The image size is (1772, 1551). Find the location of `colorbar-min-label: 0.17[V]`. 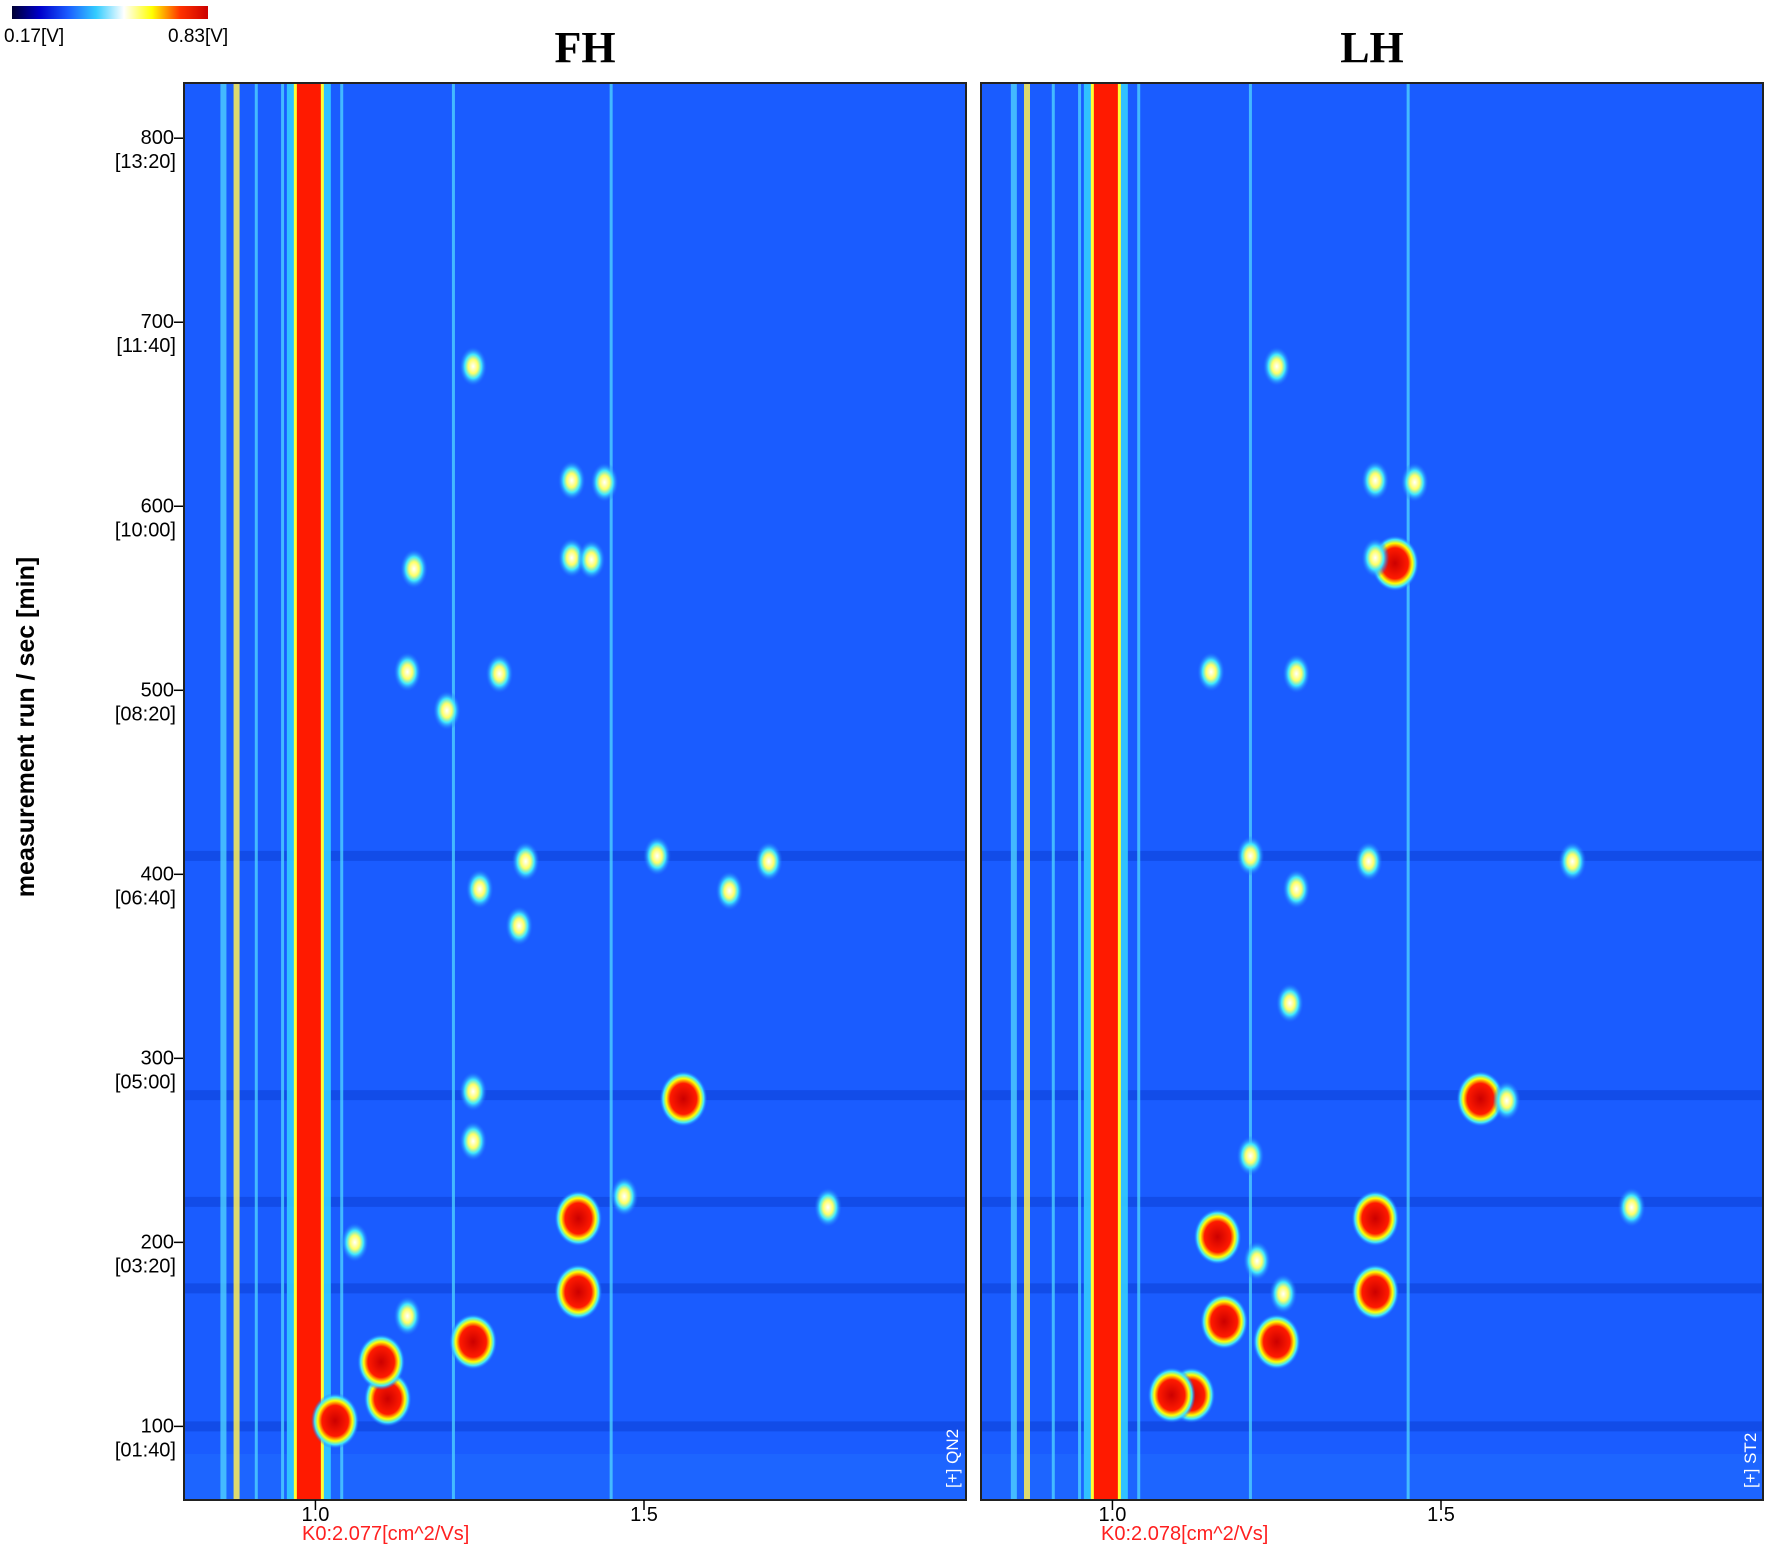

colorbar-min-label: 0.17[V] is located at coordinates (34, 36).